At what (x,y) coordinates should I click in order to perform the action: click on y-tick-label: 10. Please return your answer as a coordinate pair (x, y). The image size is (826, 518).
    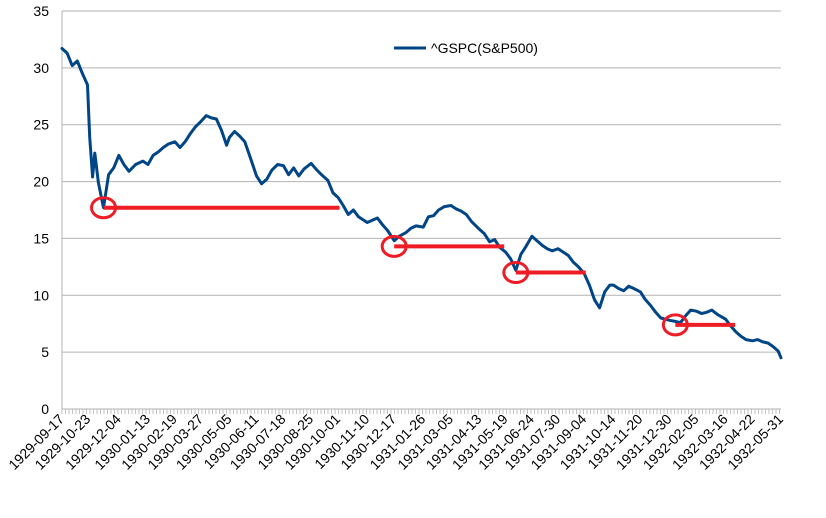
    Looking at the image, I should click on (41, 295).